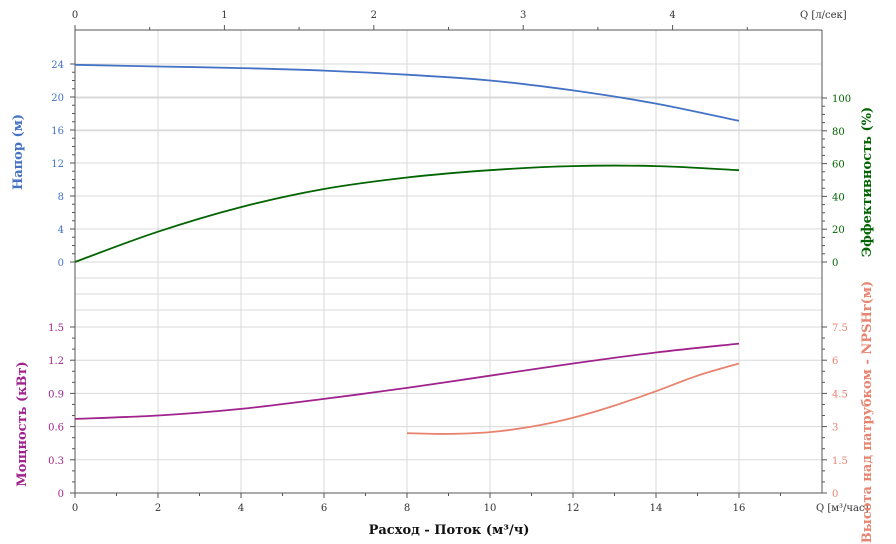 The image size is (896, 544). What do you see at coordinates (838, 132) in the screenshot?
I see `y-eff-tick-label: 80` at bounding box center [838, 132].